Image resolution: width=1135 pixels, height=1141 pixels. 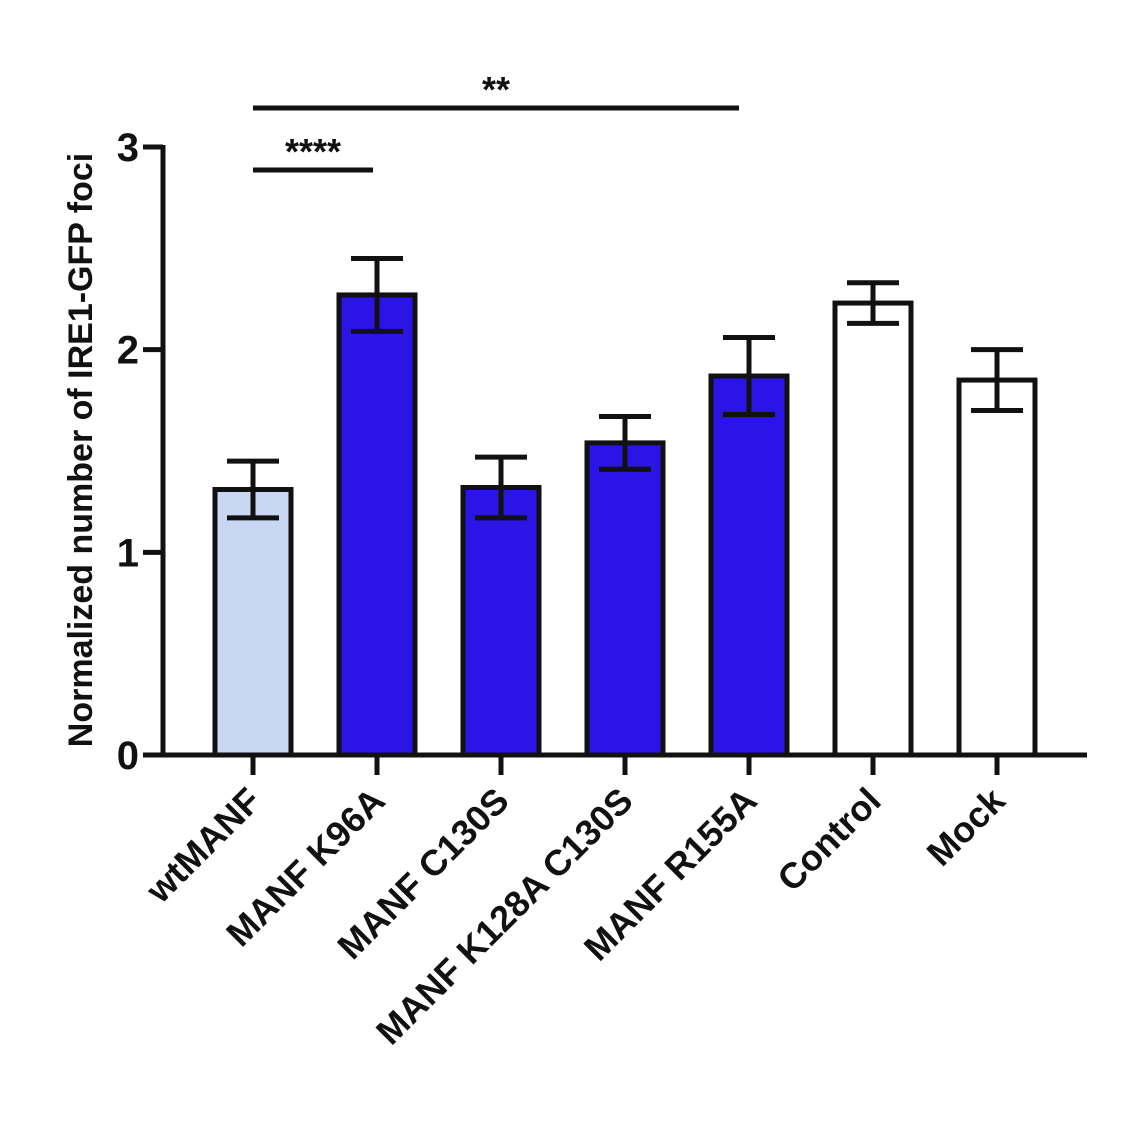 What do you see at coordinates (966, 826) in the screenshot?
I see `category-label: Mock` at bounding box center [966, 826].